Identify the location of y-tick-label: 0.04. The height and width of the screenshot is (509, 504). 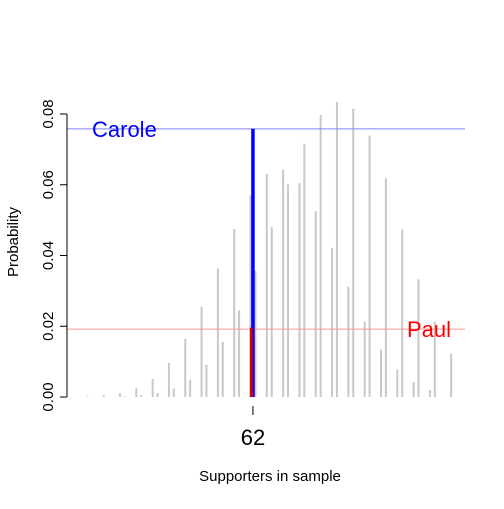
(48, 255).